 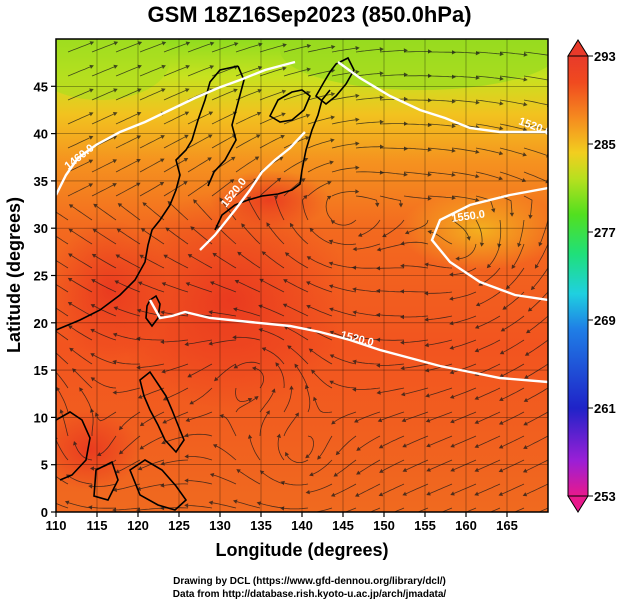 I want to click on x-tick-label: 120, so click(x=138, y=525).